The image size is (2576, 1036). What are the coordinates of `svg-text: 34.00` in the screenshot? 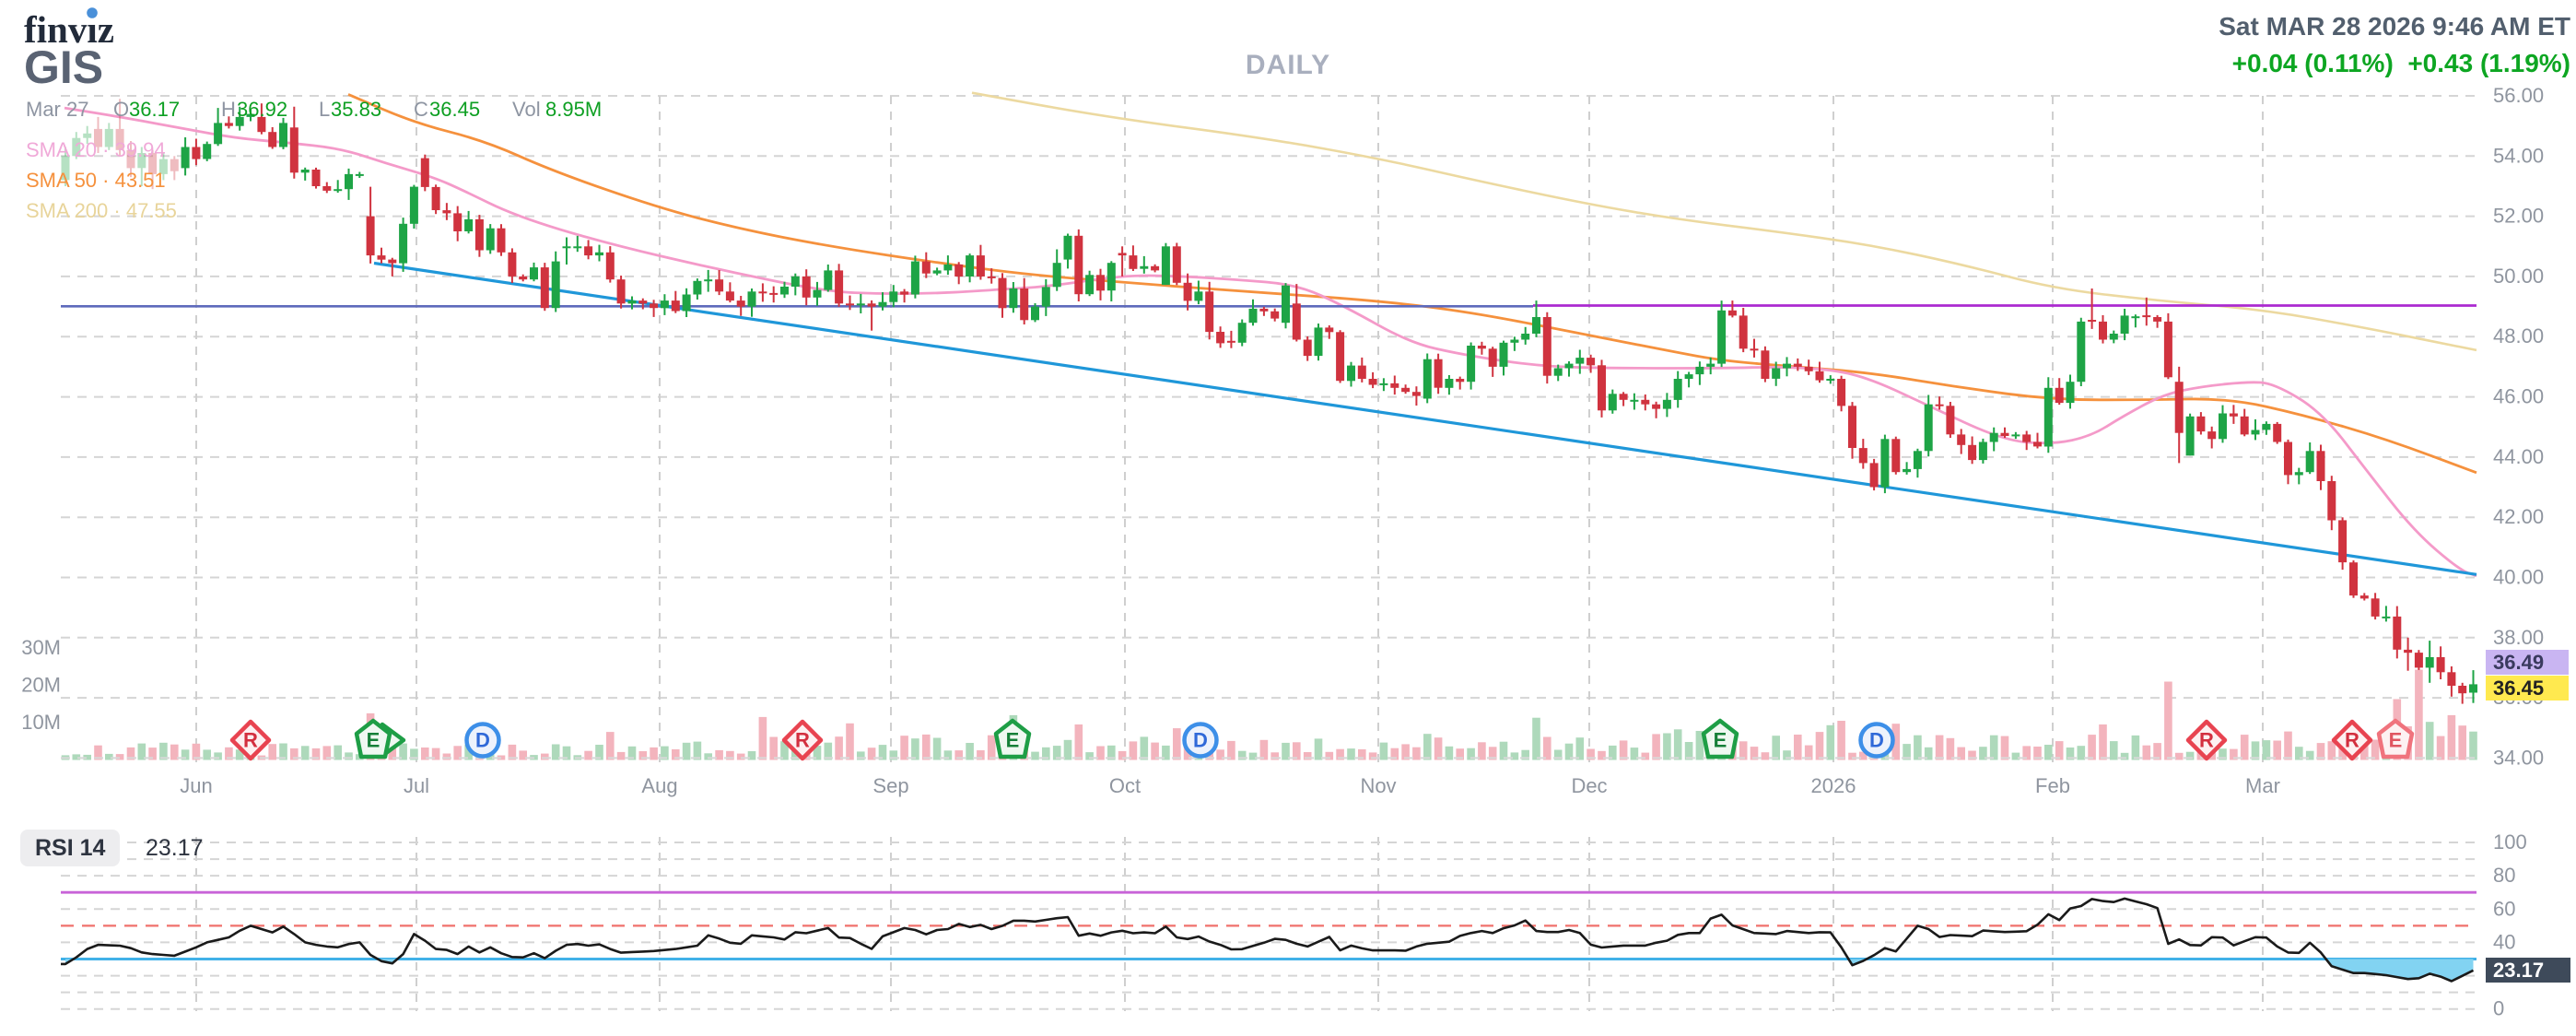 It's located at (2518, 757).